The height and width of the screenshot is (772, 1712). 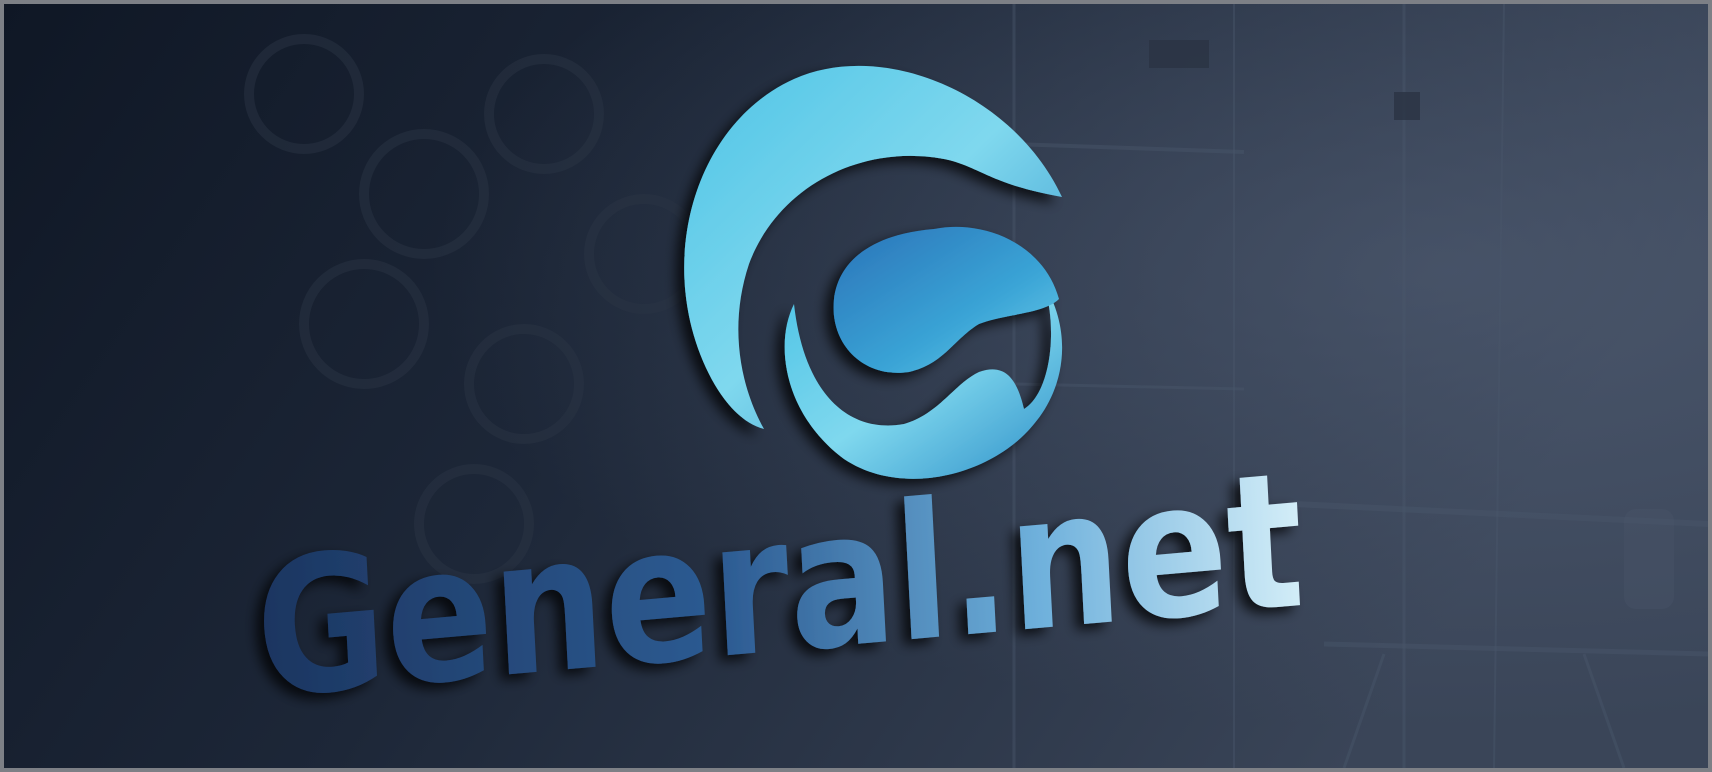 What do you see at coordinates (946, 299) in the screenshot?
I see `logo-inner-circle` at bounding box center [946, 299].